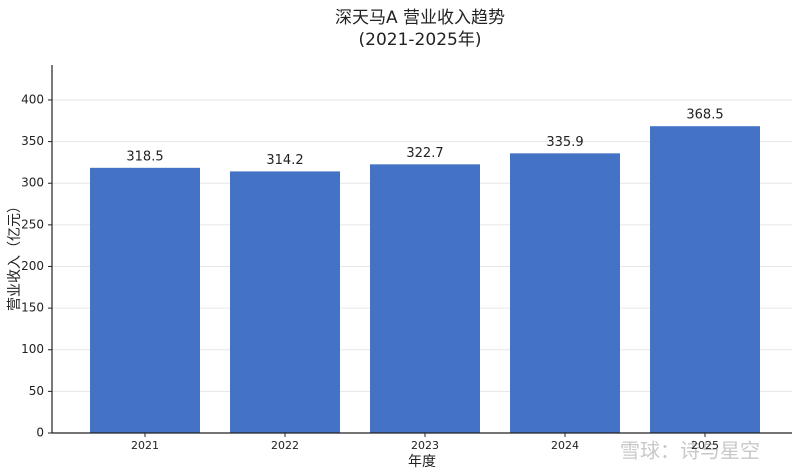 This screenshot has height=476, width=800. I want to click on y-tick-label: 200, so click(32, 266).